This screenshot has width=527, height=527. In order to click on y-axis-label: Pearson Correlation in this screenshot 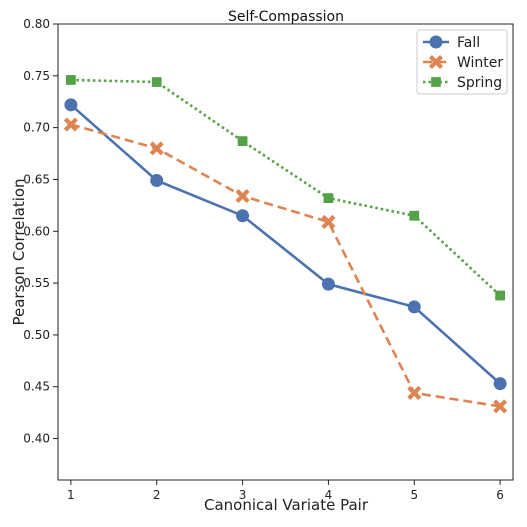, I will do `click(19, 251)`.